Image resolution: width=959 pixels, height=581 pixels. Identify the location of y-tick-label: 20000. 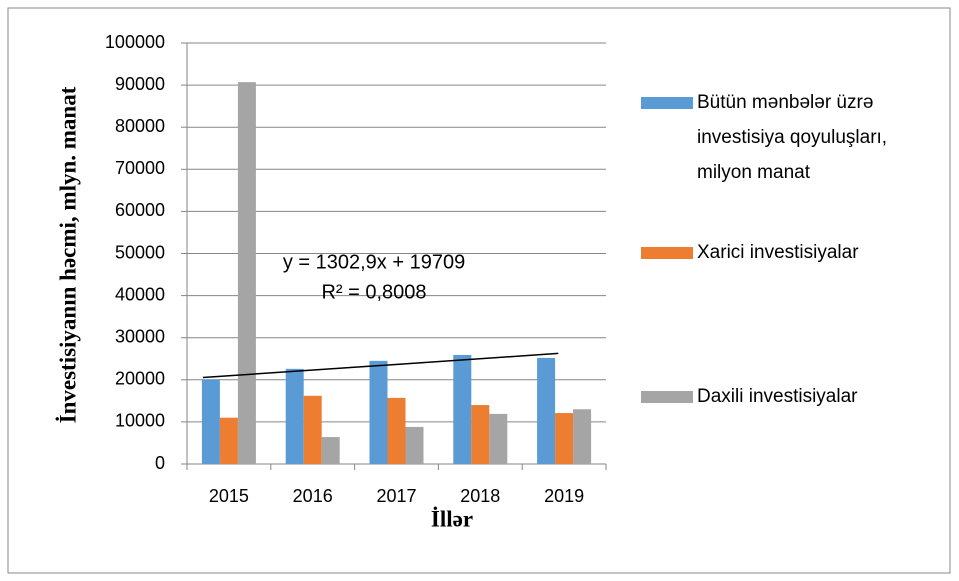
(140, 379).